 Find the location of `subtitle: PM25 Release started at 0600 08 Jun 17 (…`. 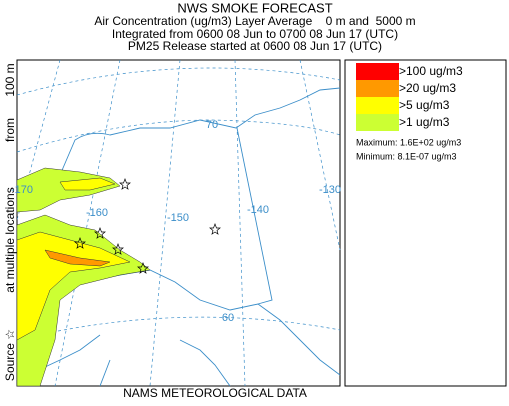

subtitle: PM25 Release started at 0600 08 Jun 17 (… is located at coordinates (255, 46).